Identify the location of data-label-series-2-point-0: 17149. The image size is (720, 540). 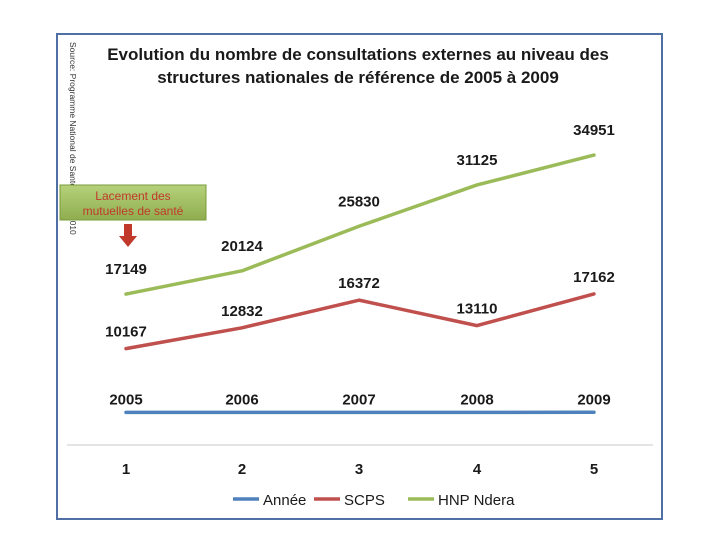
(126, 269).